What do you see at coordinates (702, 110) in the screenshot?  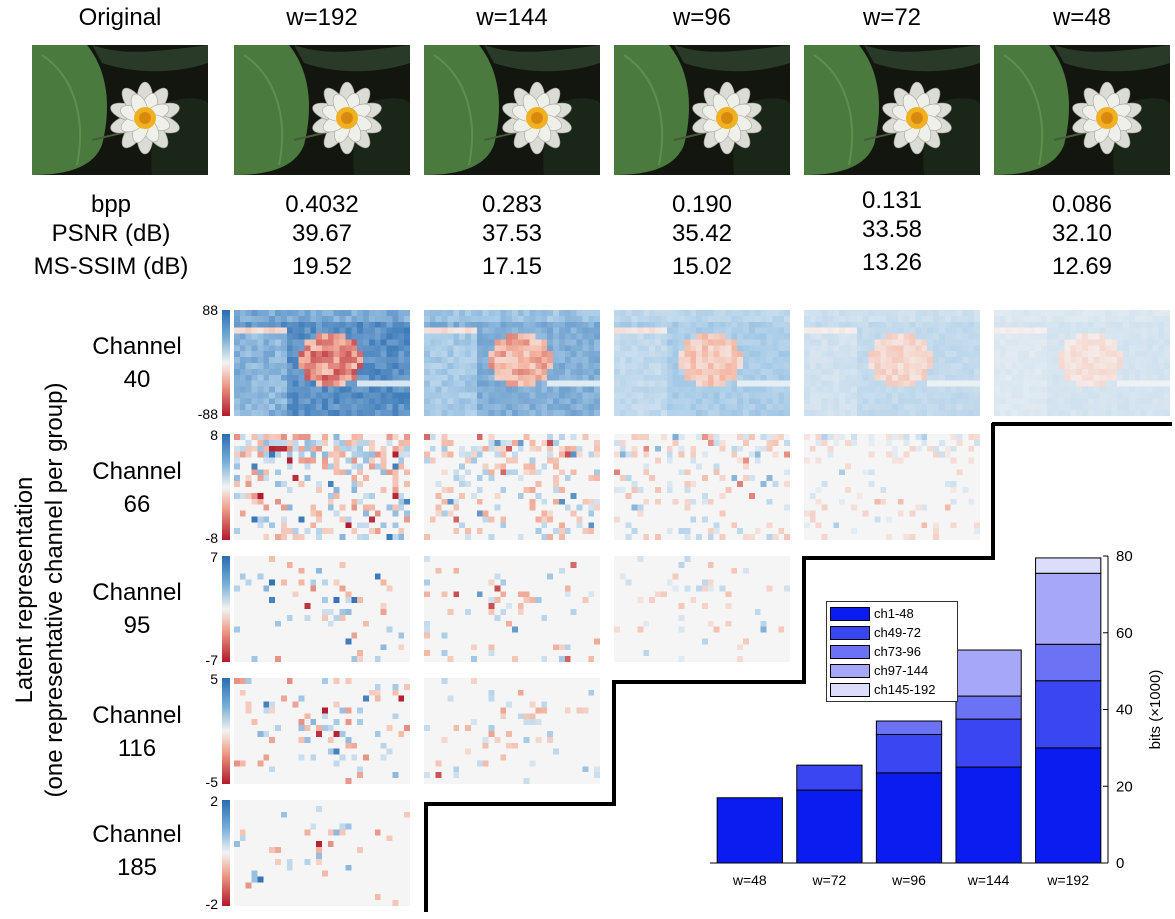 I see `reconstruction-w96-photo` at bounding box center [702, 110].